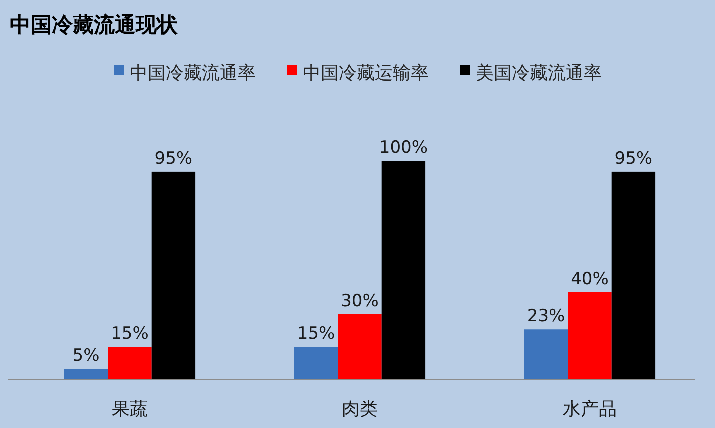 The height and width of the screenshot is (428, 715). What do you see at coordinates (94, 24) in the screenshot?
I see `chart-title: 中国冷藏流通现状` at bounding box center [94, 24].